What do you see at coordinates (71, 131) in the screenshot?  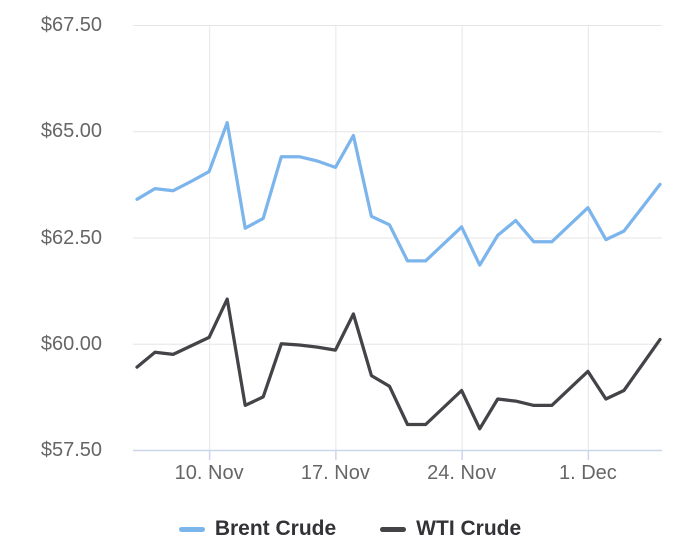 I see `y-axis-tick-label: $65.00` at bounding box center [71, 131].